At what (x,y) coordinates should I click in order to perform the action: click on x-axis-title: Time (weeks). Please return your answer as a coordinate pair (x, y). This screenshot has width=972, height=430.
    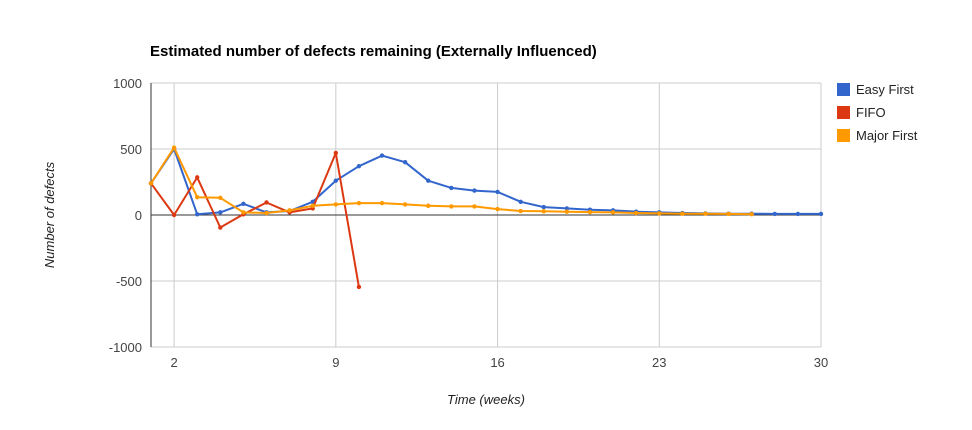
    Looking at the image, I should click on (486, 399).